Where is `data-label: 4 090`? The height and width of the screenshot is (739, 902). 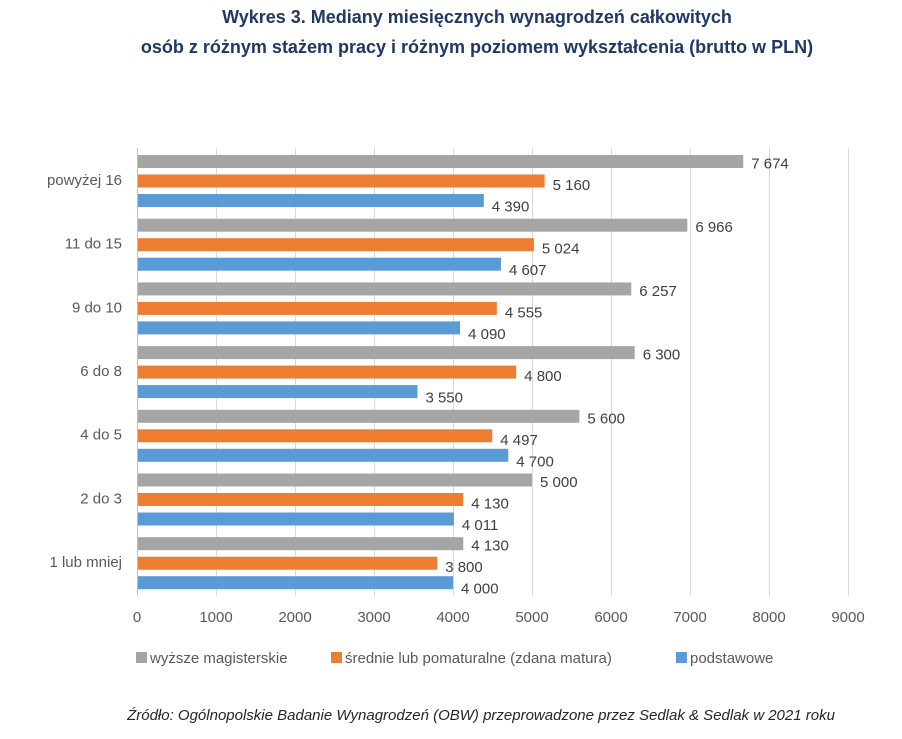
data-label: 4 090 is located at coordinates (487, 334).